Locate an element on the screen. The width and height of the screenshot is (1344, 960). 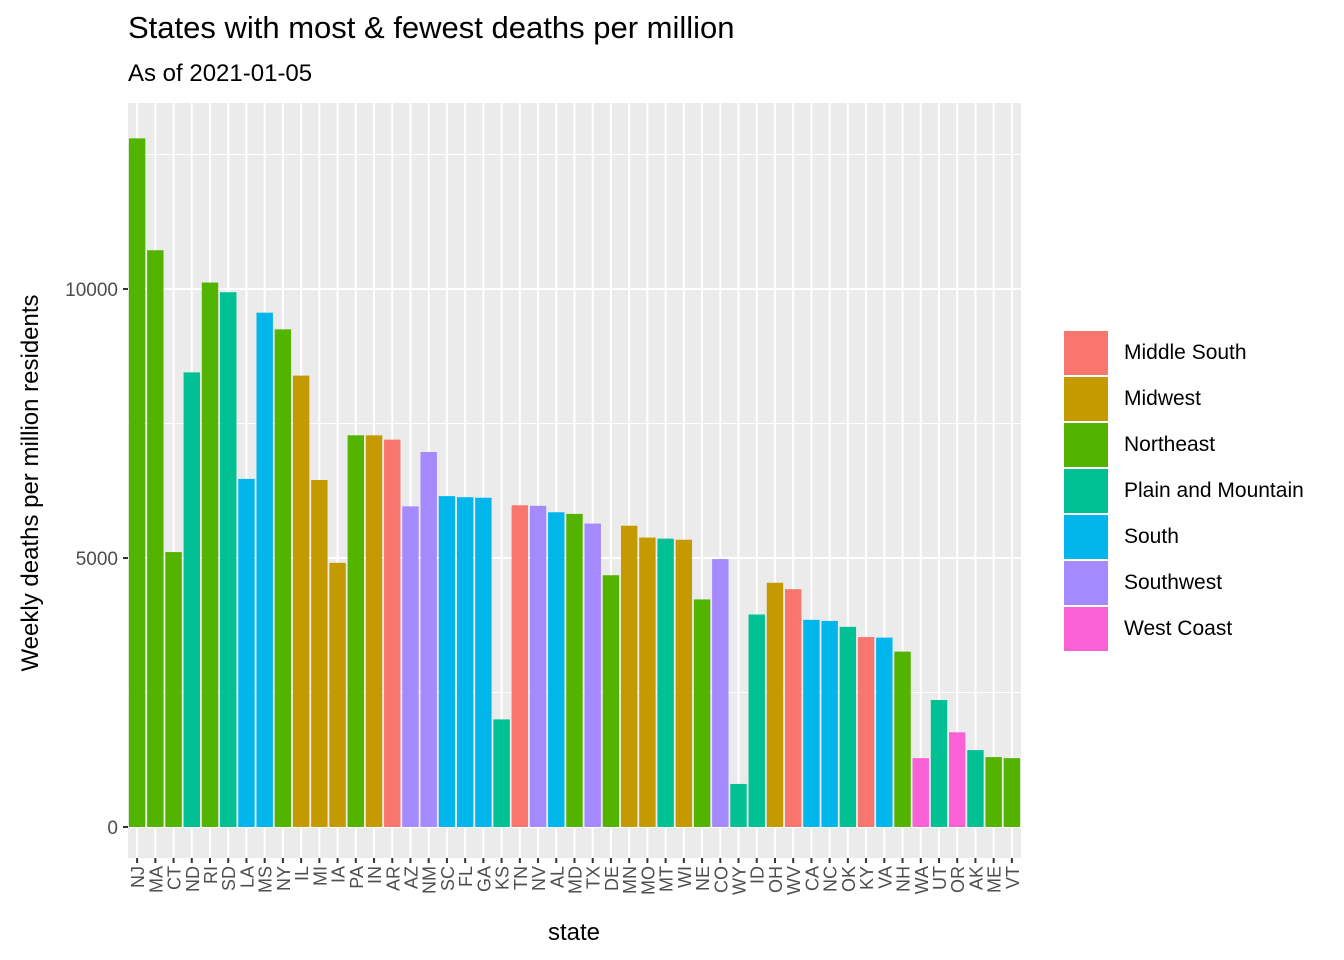
x-tick-label: CT is located at coordinates (175, 878).